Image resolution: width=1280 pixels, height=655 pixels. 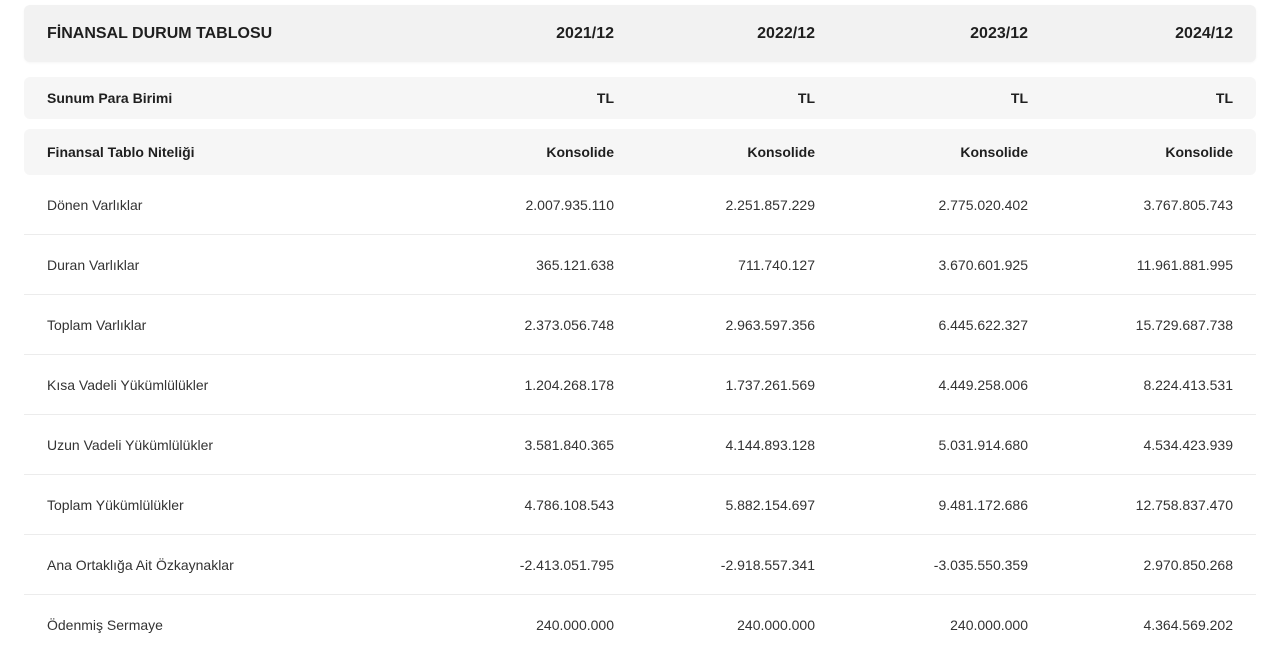 What do you see at coordinates (569, 444) in the screenshot?
I see `row-value: 3.581.840.365` at bounding box center [569, 444].